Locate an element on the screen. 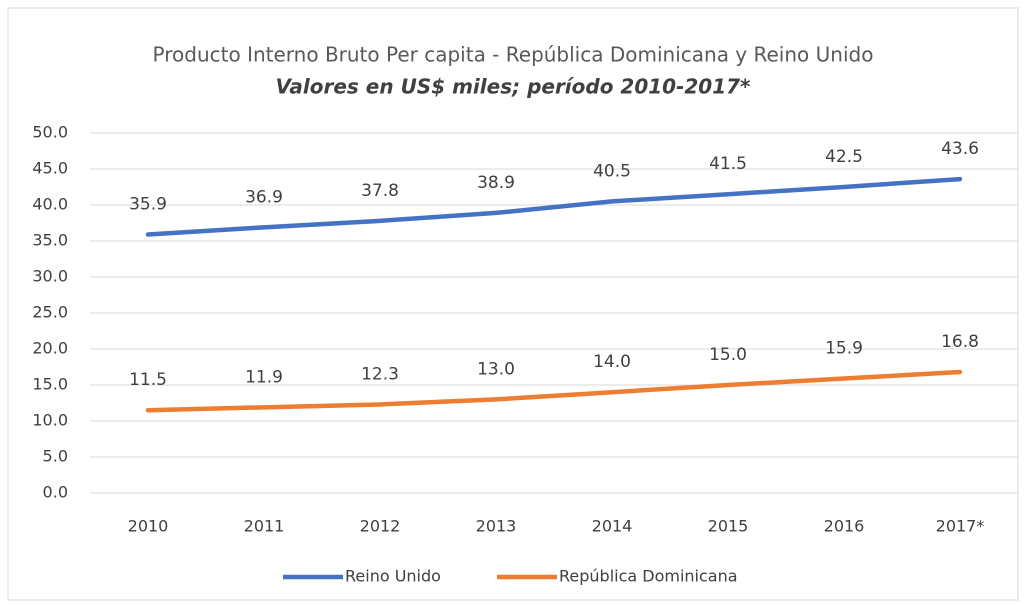  y-tick-label: 45.0 is located at coordinates (50, 168).